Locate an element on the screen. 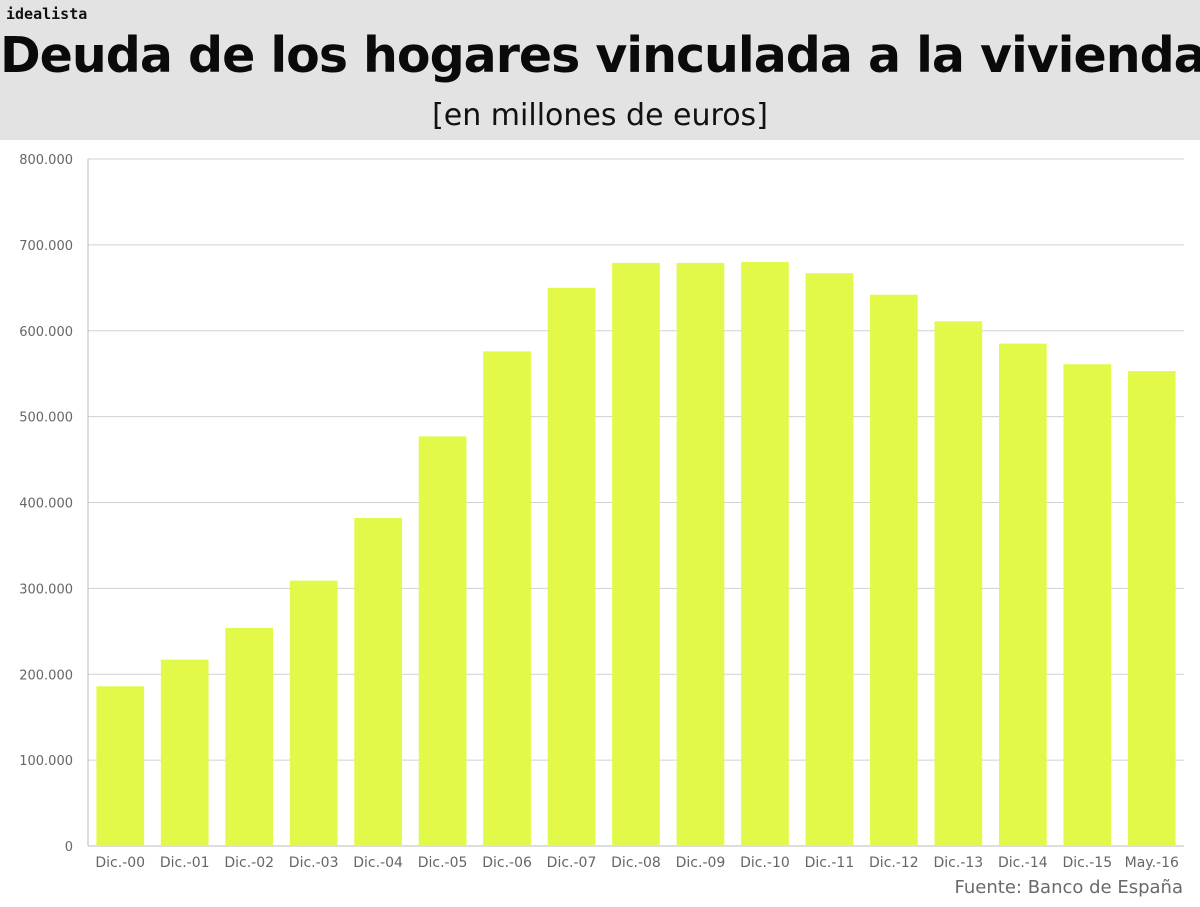 The height and width of the screenshot is (907, 1200). x-tick-label: May.-16 is located at coordinates (1152, 863).